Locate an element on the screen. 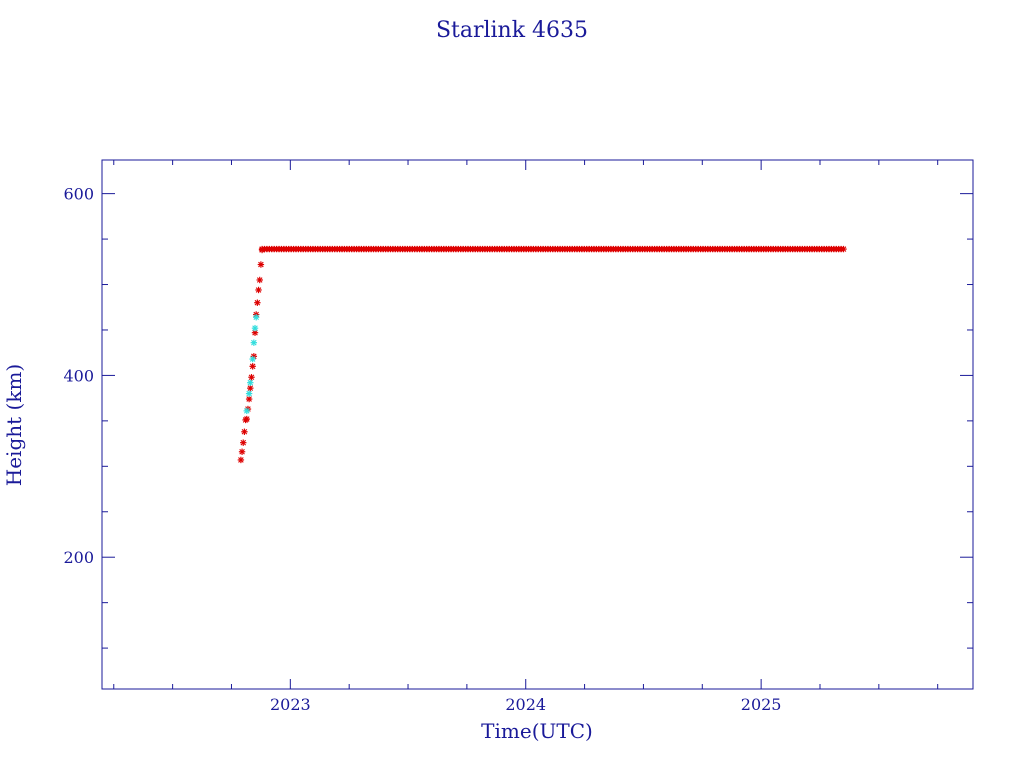 Image resolution: width=1024 pixels, height=768 pixels. x-tick-label: 2025 is located at coordinates (761, 704).